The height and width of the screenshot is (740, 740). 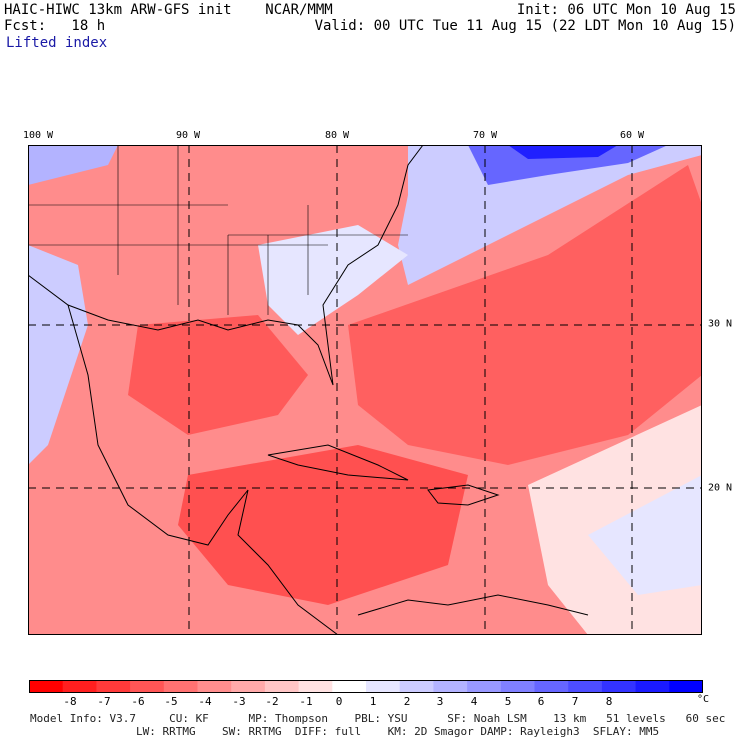 What do you see at coordinates (73, 165) in the screenshot?
I see `stable-zone-northwest` at bounding box center [73, 165].